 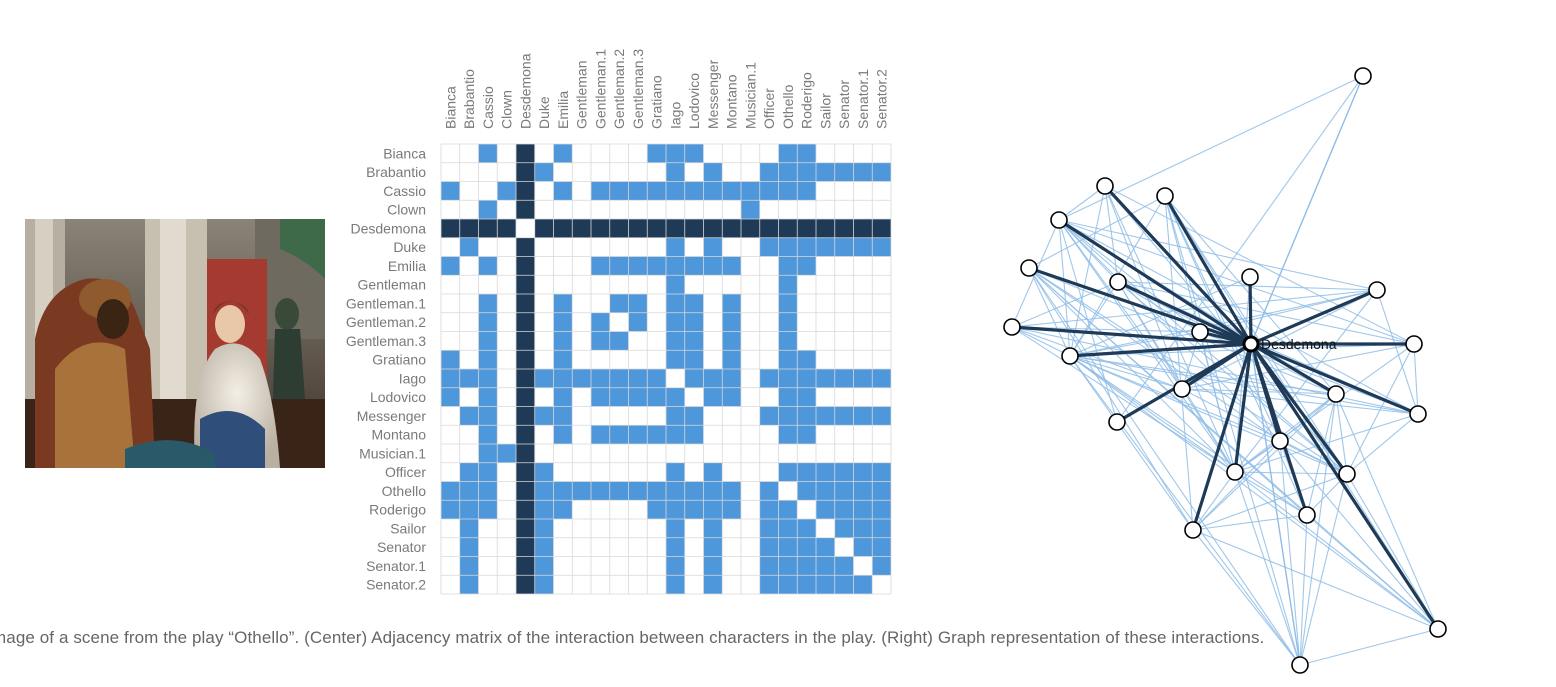 I want to click on matrix-column-label: Musician.1, so click(x=750, y=95).